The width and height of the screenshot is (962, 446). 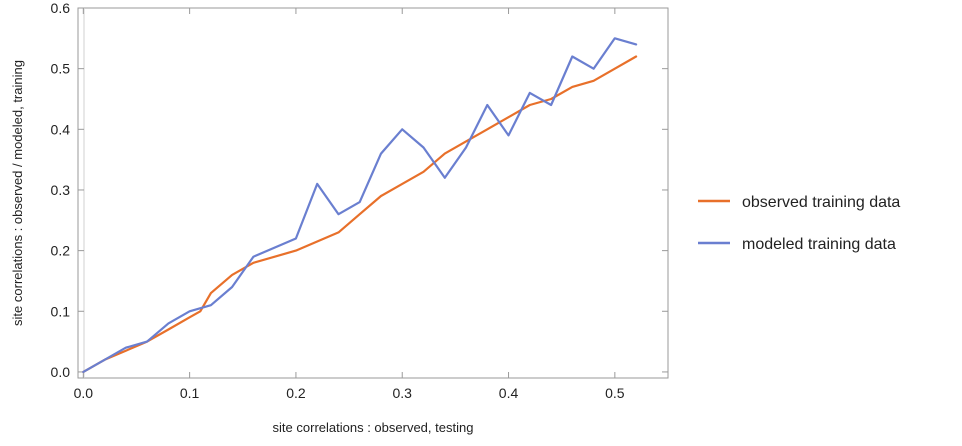 What do you see at coordinates (509, 393) in the screenshot?
I see `x-tick-label: 0.4` at bounding box center [509, 393].